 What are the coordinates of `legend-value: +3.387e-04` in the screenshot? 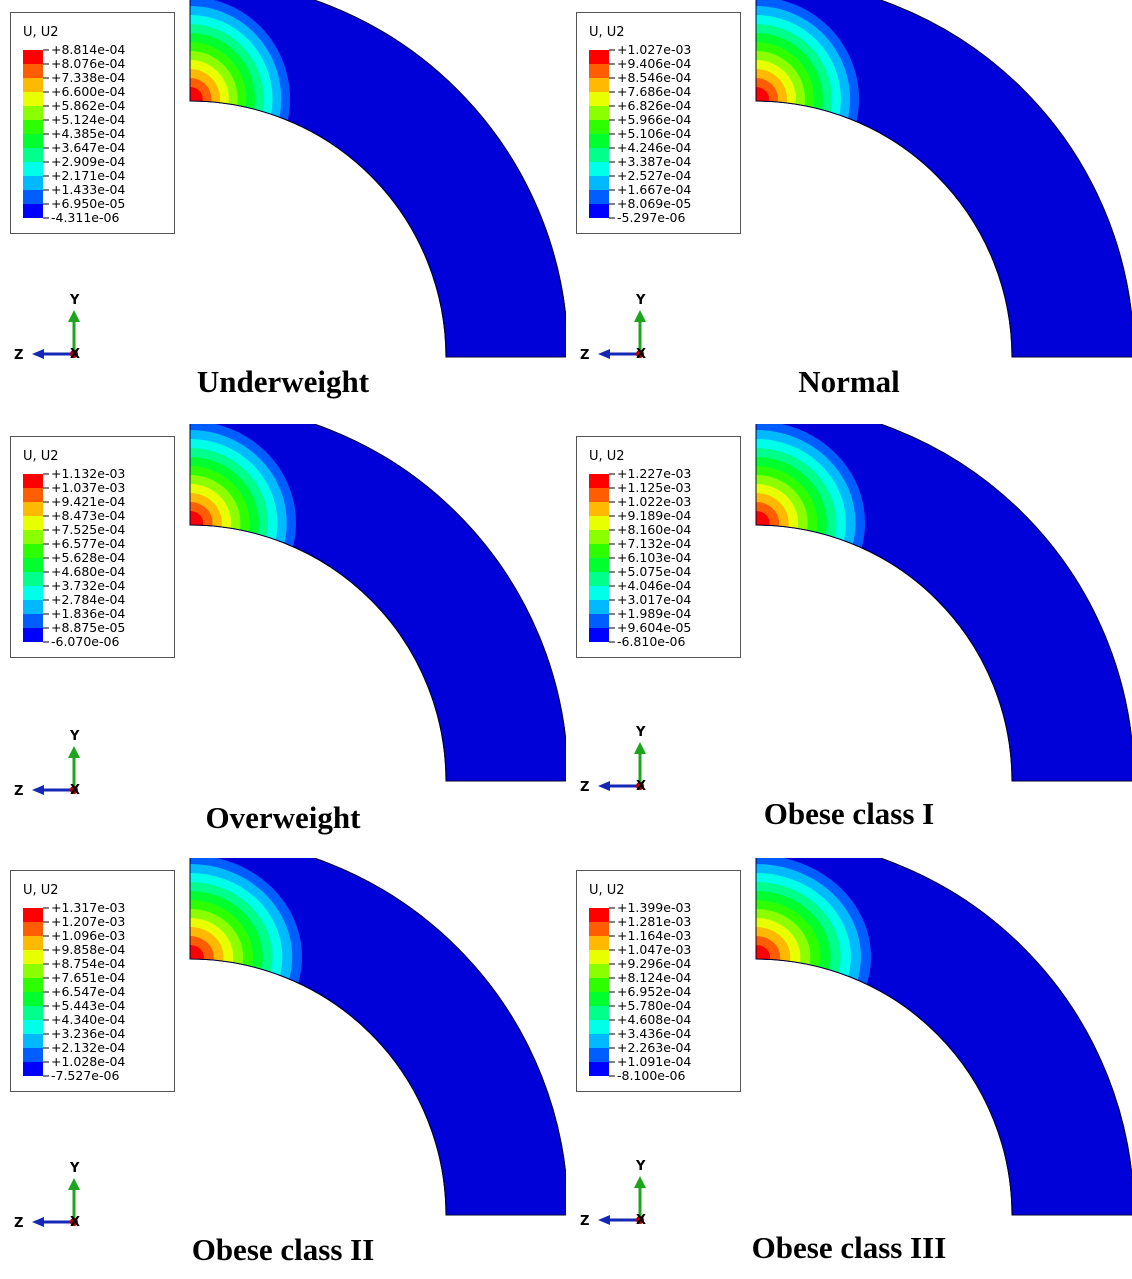 It's located at (654, 161).